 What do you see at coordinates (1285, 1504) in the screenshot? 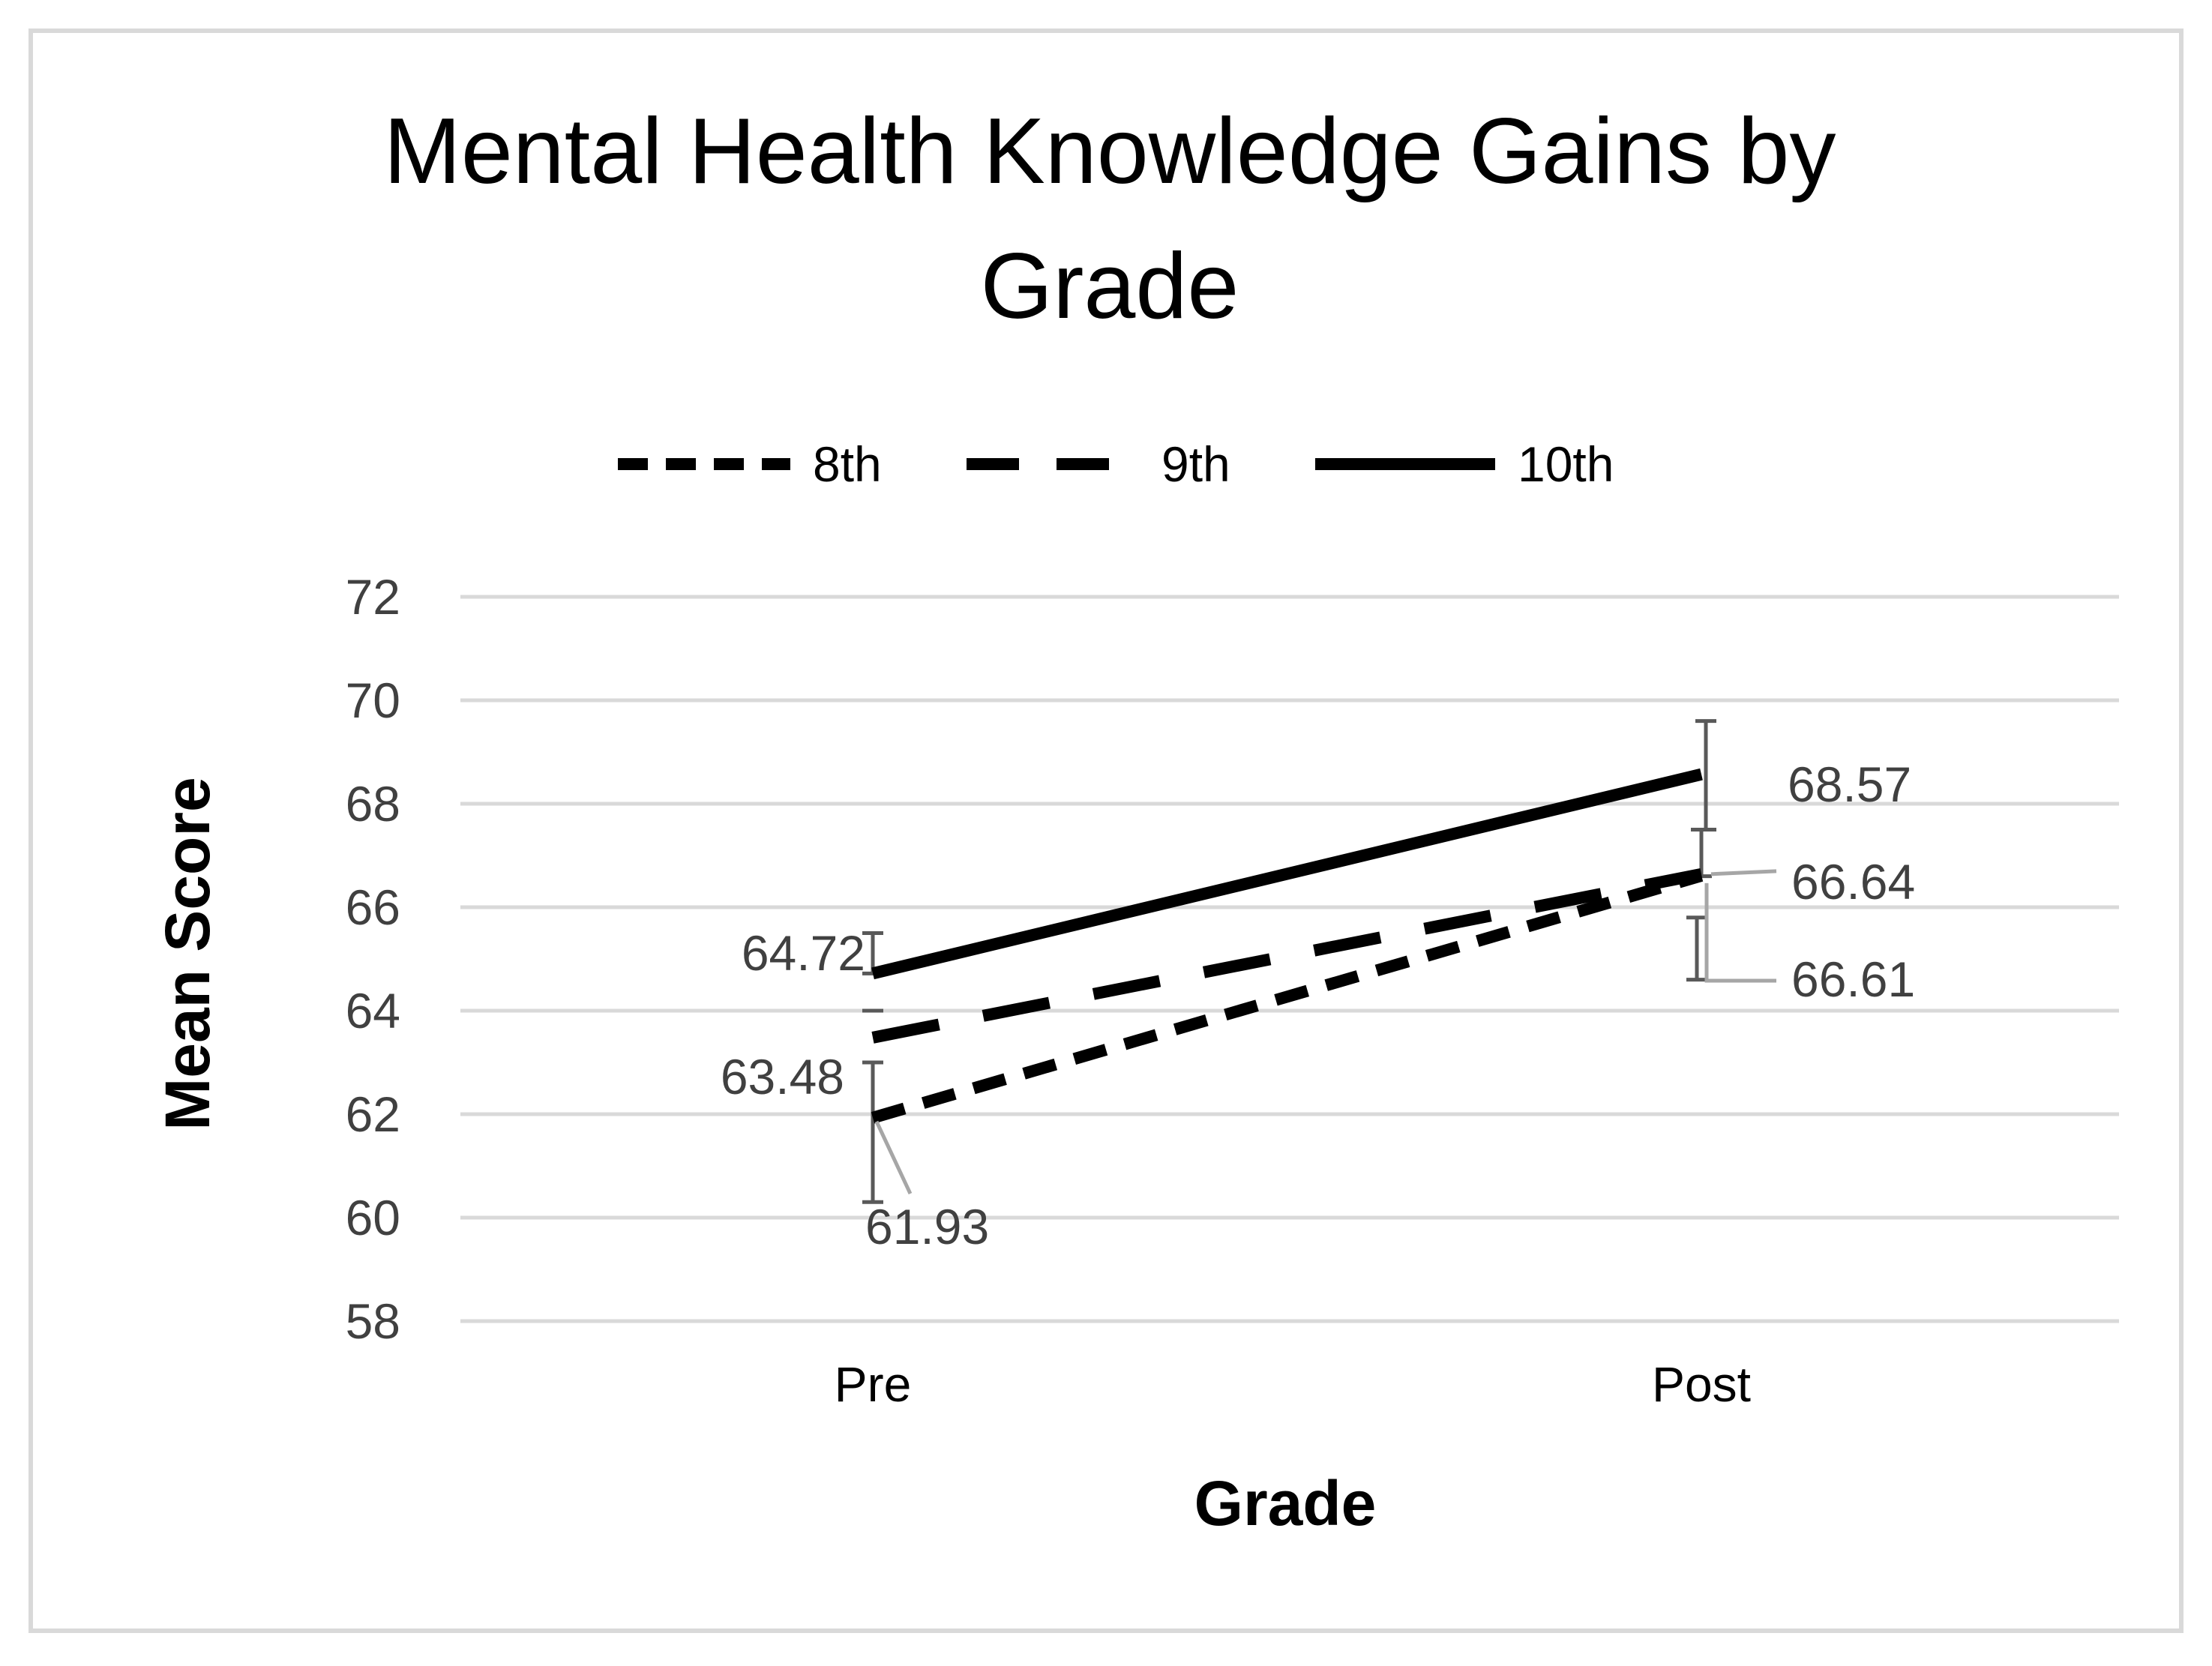
I see `x-axis-title: Grade` at bounding box center [1285, 1504].